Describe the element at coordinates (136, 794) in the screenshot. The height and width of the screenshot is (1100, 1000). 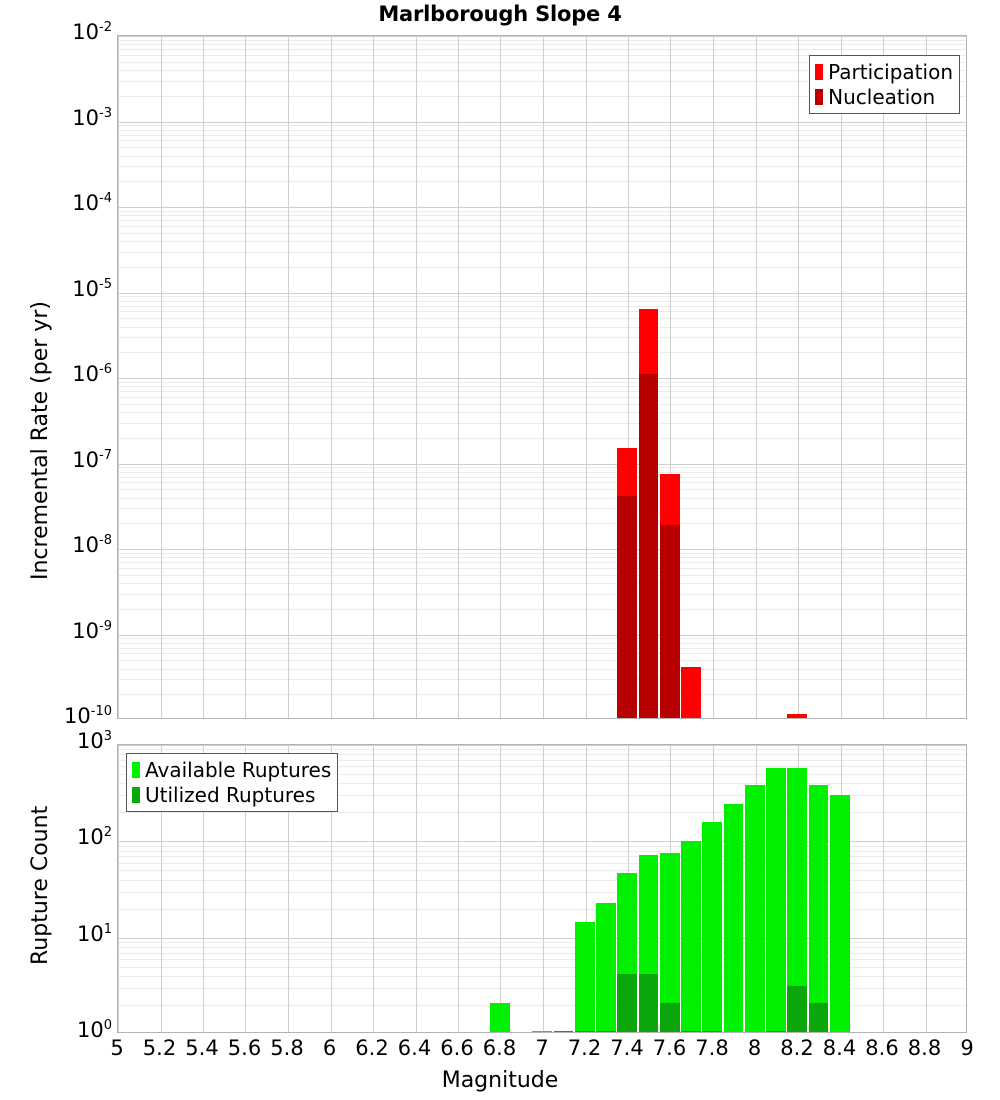
I see `utilized-ruptures-swatch-icon` at that location.